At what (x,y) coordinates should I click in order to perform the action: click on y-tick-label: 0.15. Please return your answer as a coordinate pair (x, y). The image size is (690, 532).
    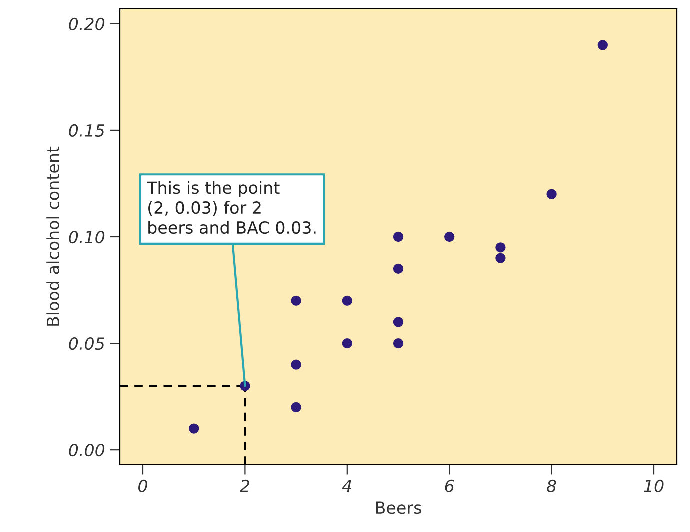
    Looking at the image, I should click on (86, 131).